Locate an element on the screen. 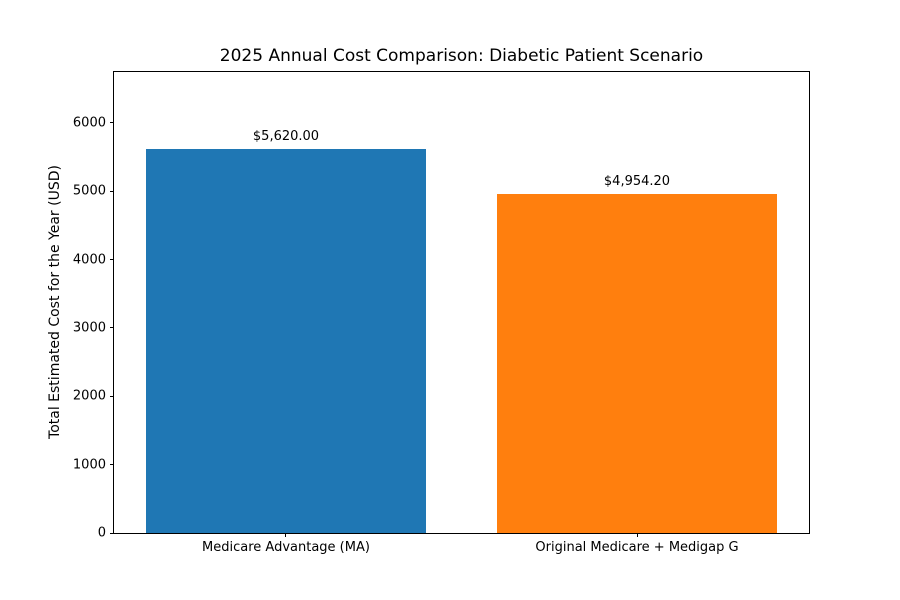 This screenshot has height=600, width=900. y-tick-label: 4000 is located at coordinates (89, 260).